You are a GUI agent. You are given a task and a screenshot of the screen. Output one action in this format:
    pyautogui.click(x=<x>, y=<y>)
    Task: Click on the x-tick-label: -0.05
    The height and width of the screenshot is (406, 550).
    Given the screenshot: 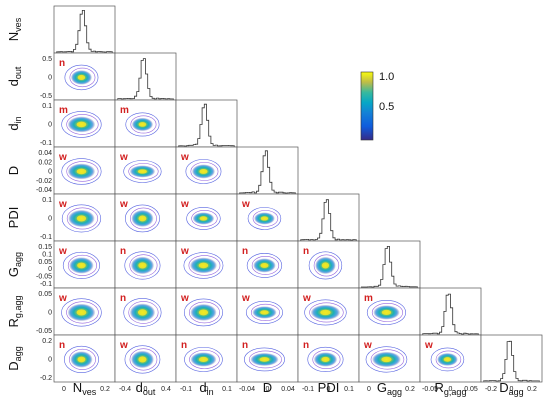 What is the action you would take?
    pyautogui.click(x=430, y=389)
    